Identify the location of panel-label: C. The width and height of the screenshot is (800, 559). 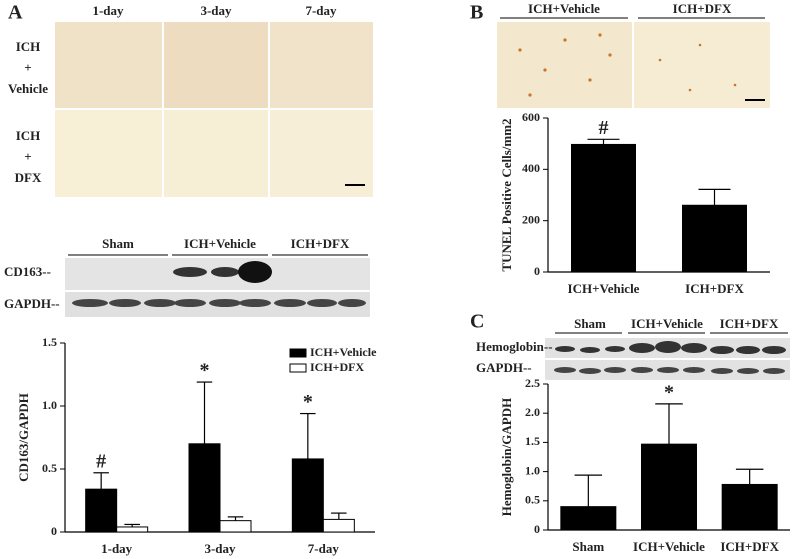
(477, 322).